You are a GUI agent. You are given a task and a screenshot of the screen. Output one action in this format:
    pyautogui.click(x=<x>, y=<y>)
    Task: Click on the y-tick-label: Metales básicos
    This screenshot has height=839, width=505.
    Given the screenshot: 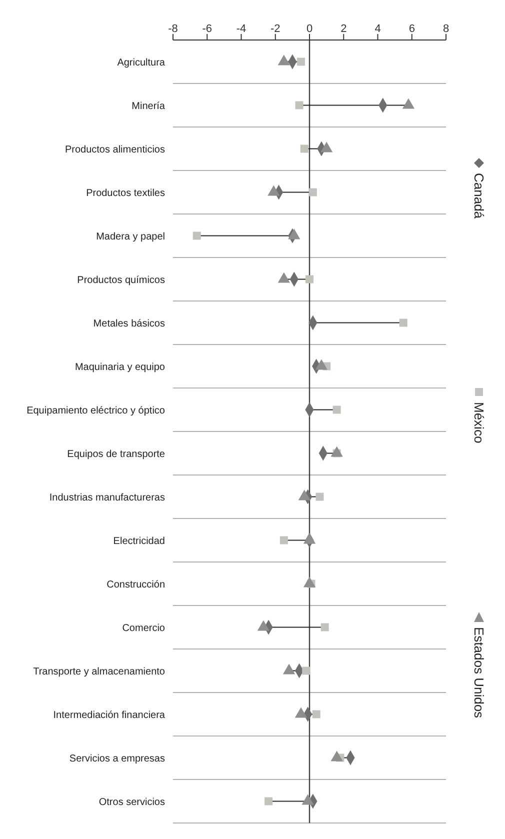 What is the action you would take?
    pyautogui.click(x=129, y=324)
    